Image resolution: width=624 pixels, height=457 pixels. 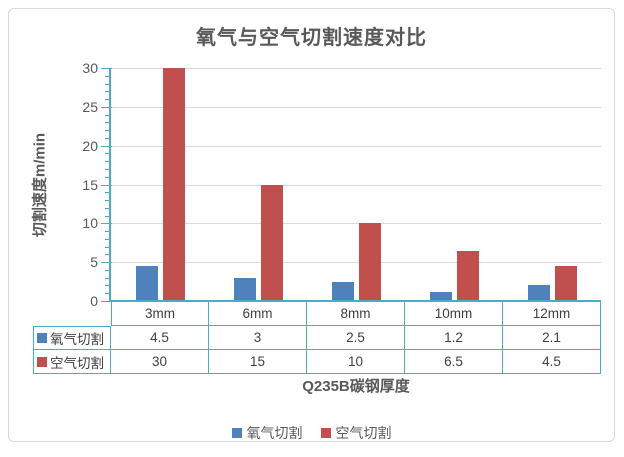 What do you see at coordinates (90, 184) in the screenshot?
I see `y-axis-tick-label: 15` at bounding box center [90, 184].